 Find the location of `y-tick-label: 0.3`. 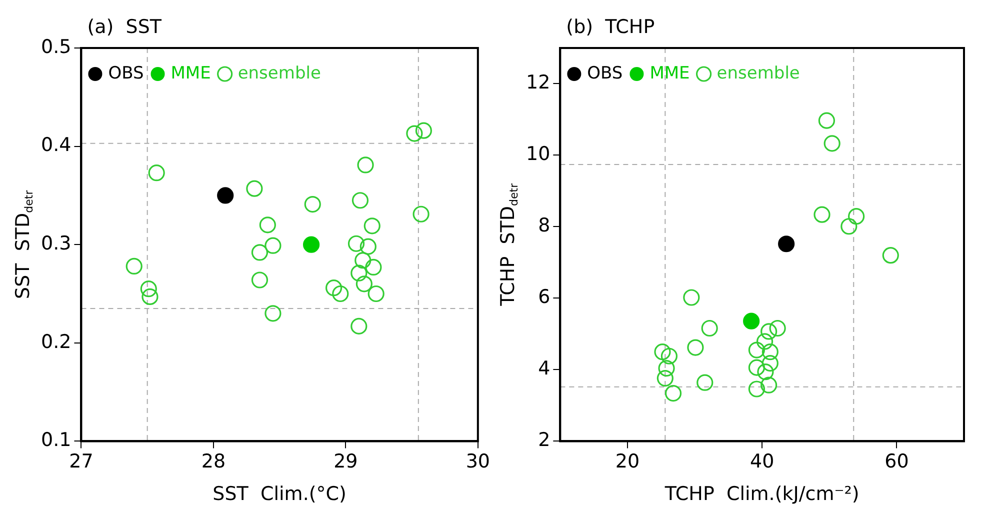

y-tick-label: 0.3 is located at coordinates (56, 243).